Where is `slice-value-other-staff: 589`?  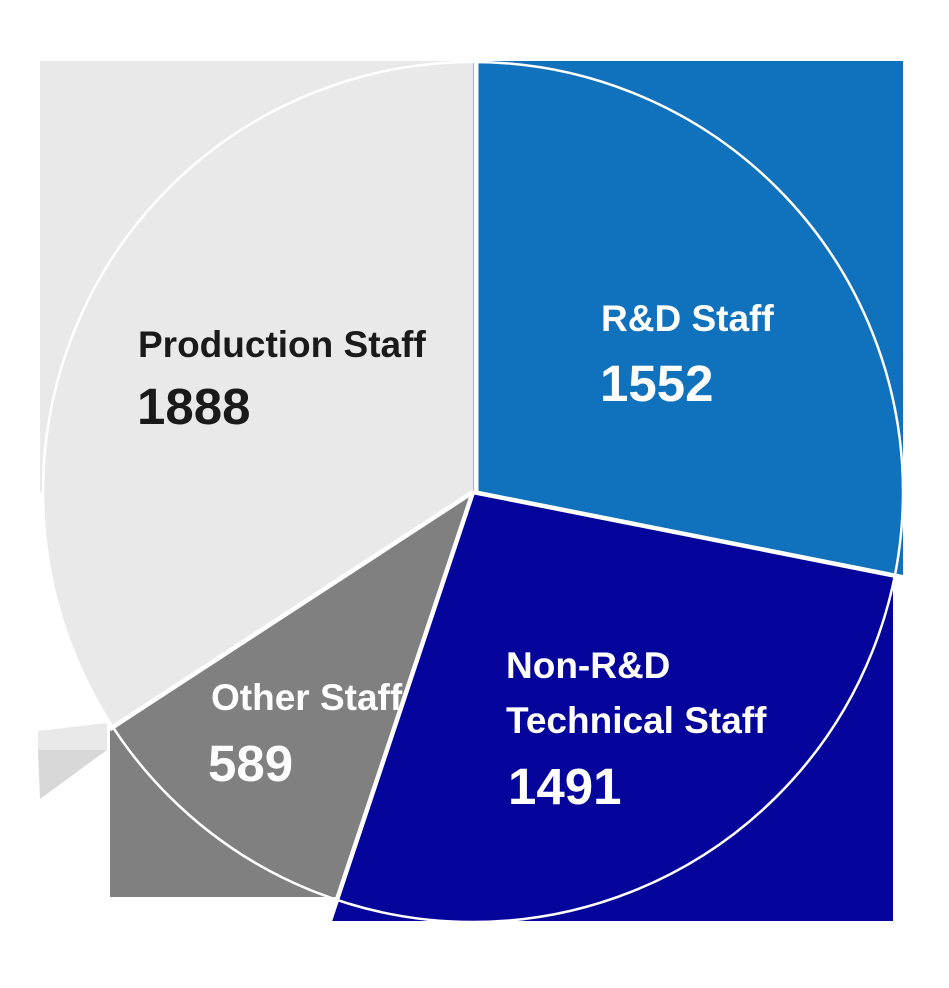
slice-value-other-staff: 589 is located at coordinates (250, 763).